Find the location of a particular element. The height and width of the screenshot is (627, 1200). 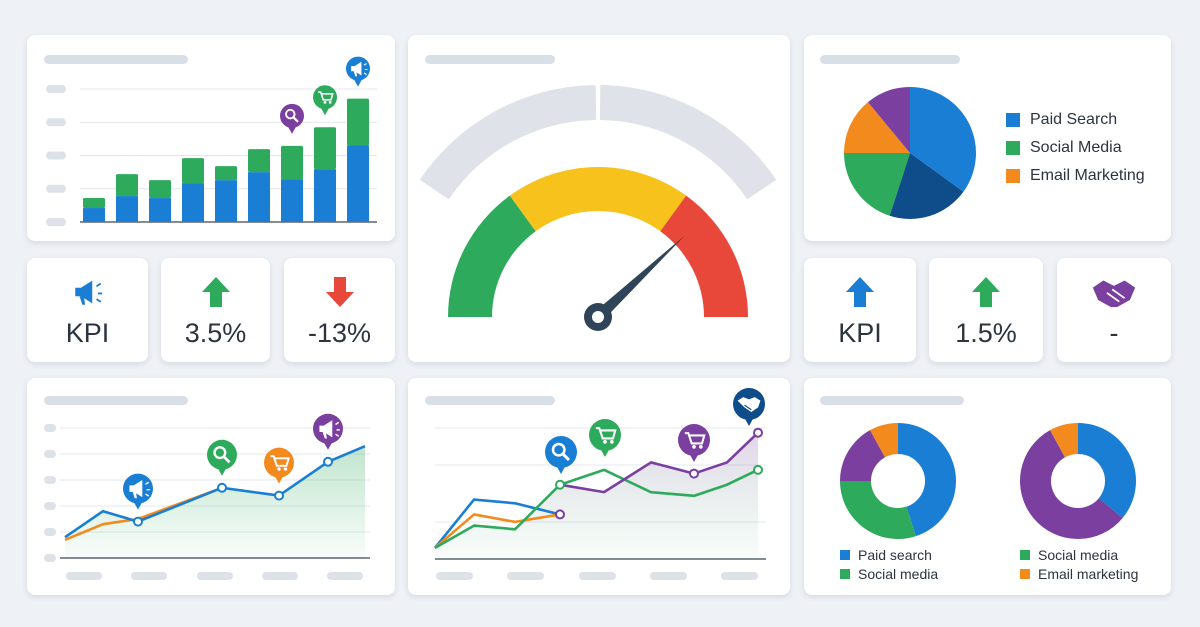

kpi-card: 3.5% is located at coordinates (215, 310).